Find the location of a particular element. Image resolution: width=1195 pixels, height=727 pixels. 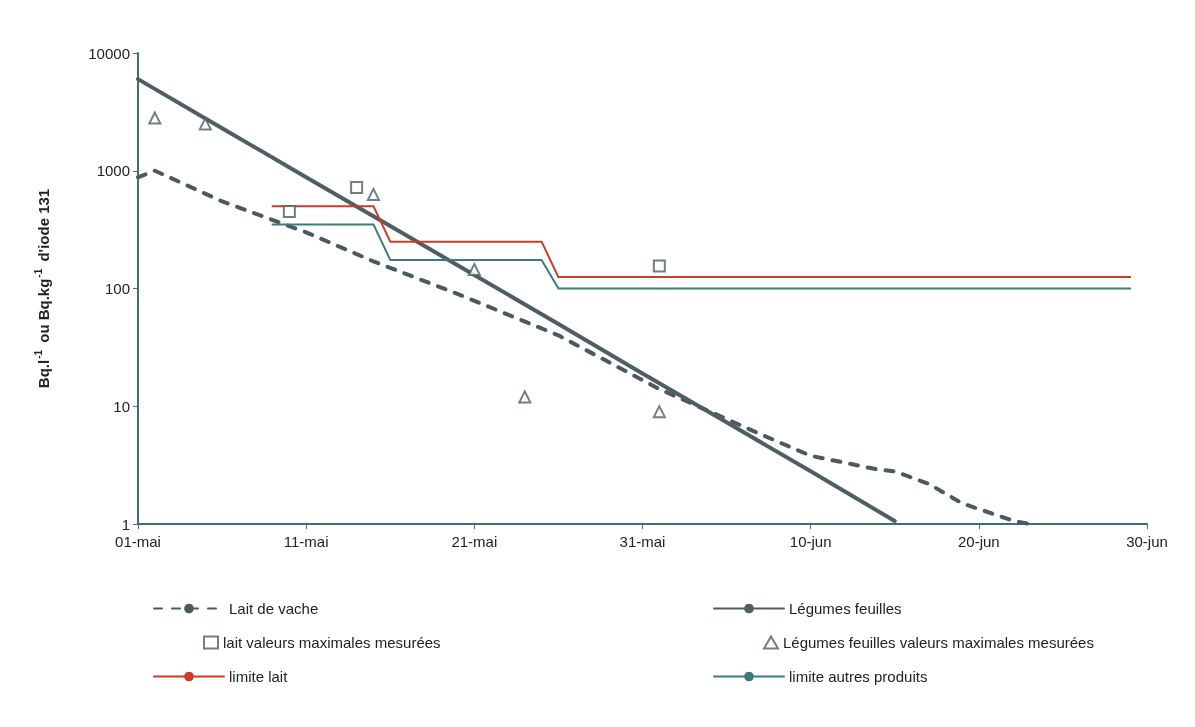

x-tick-label: 01-mai is located at coordinates (138, 541).